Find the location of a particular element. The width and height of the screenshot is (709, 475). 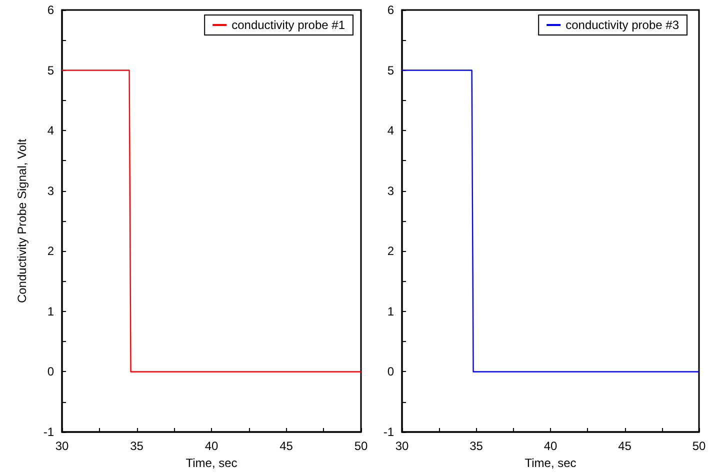

legend-label: conductivity probe #3 is located at coordinates (623, 25).